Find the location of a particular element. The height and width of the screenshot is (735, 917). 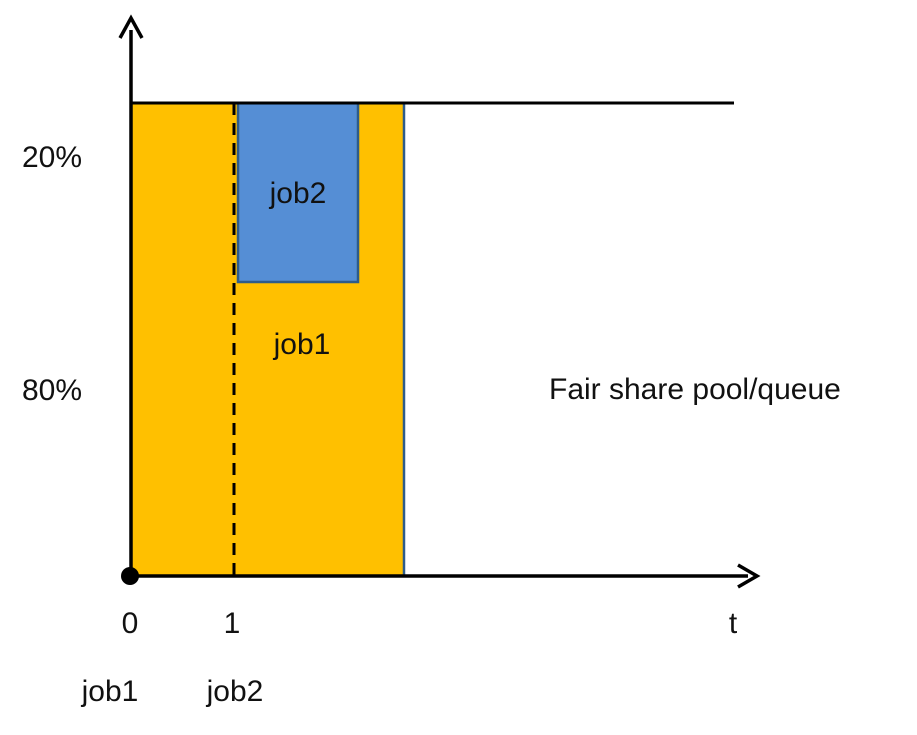

arrival-job2: job2 is located at coordinates (235, 691).